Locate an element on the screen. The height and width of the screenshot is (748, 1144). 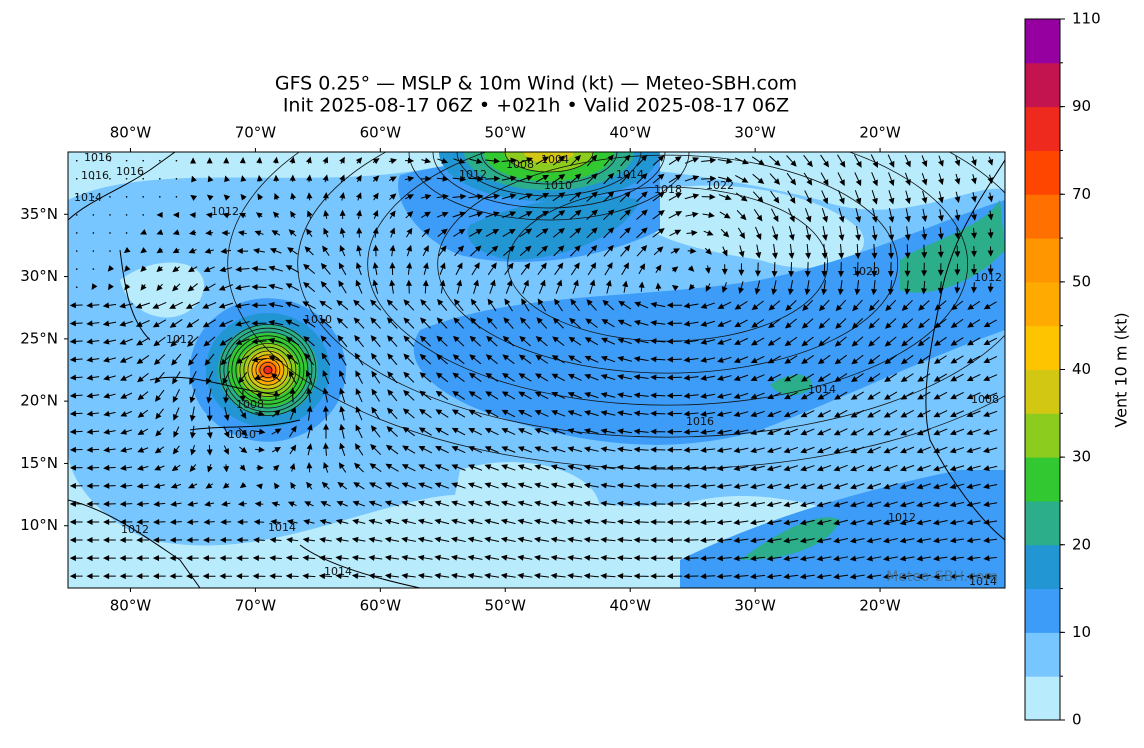
colorbar-band is located at coordinates (1042, 216).